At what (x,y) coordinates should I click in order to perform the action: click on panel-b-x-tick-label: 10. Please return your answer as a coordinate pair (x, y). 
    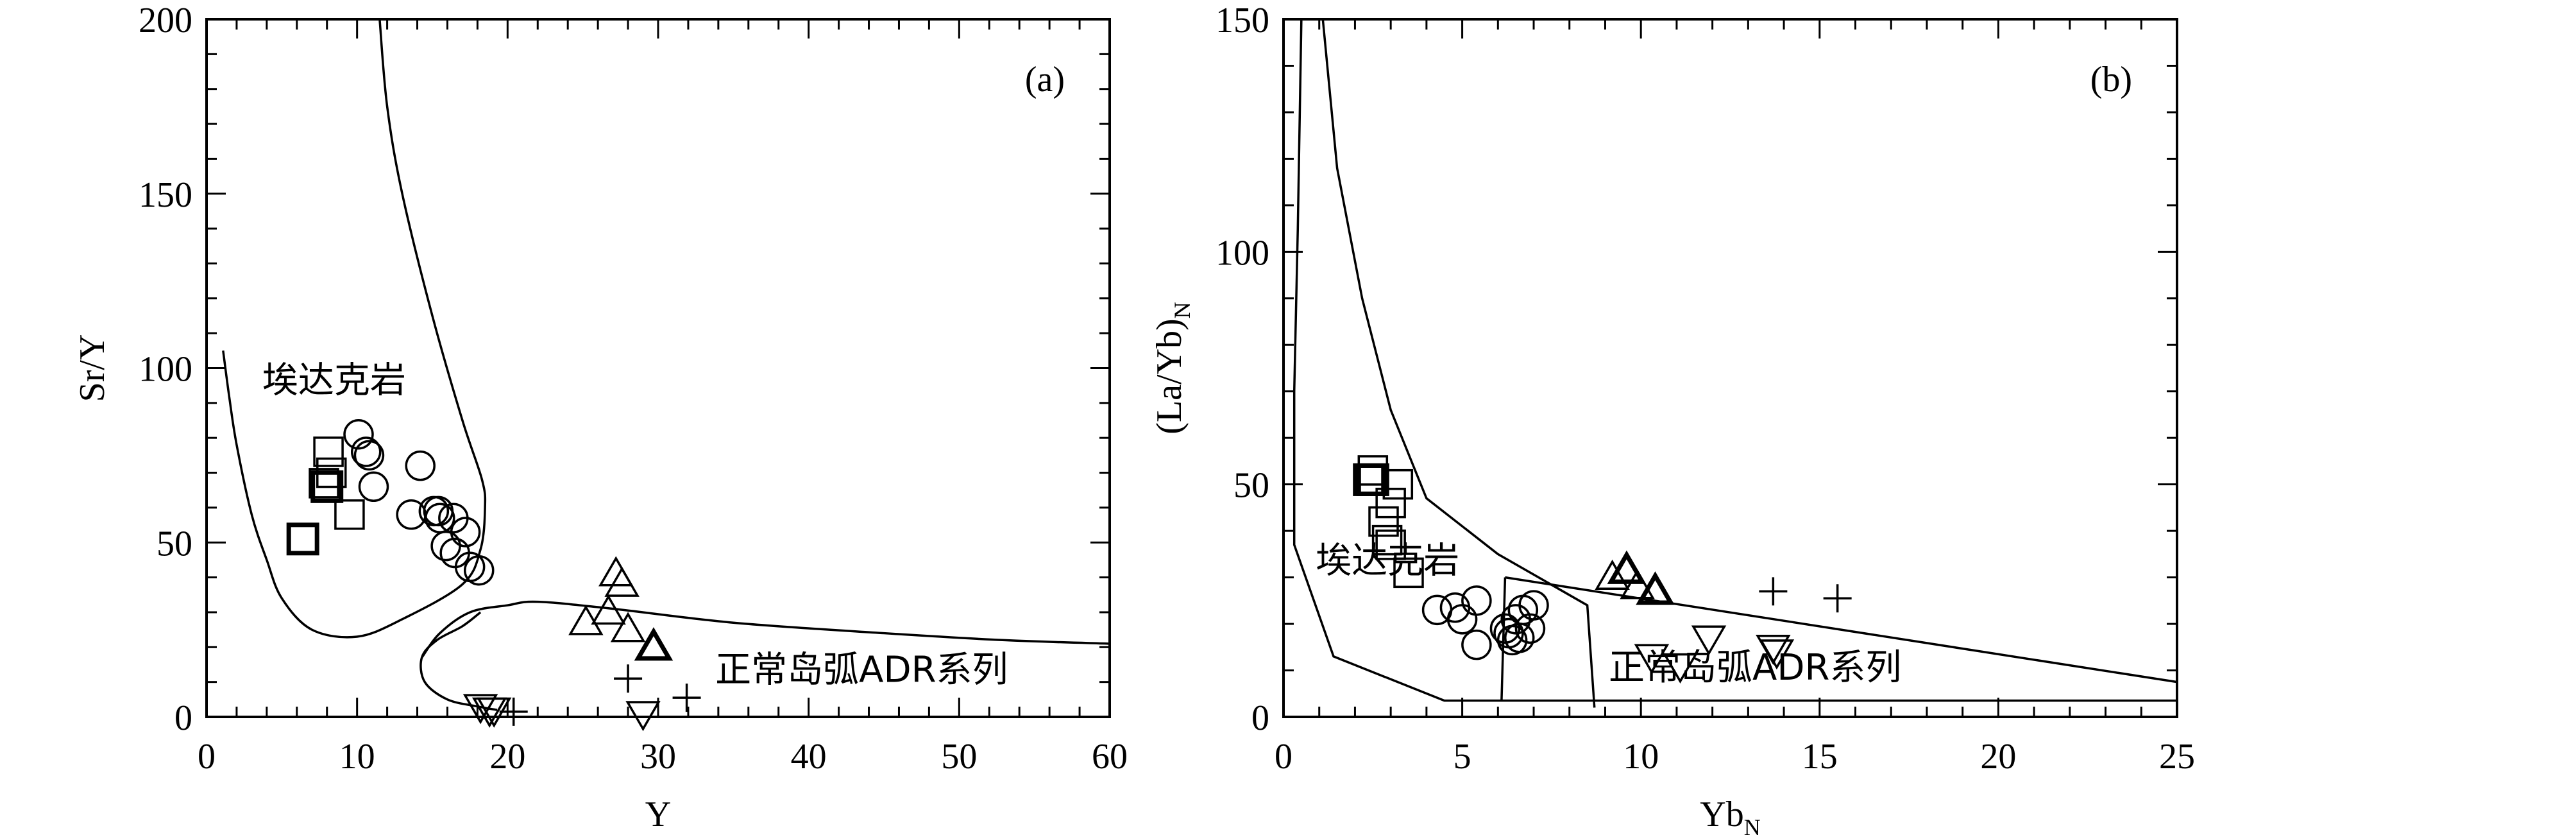
    Looking at the image, I should click on (1641, 757).